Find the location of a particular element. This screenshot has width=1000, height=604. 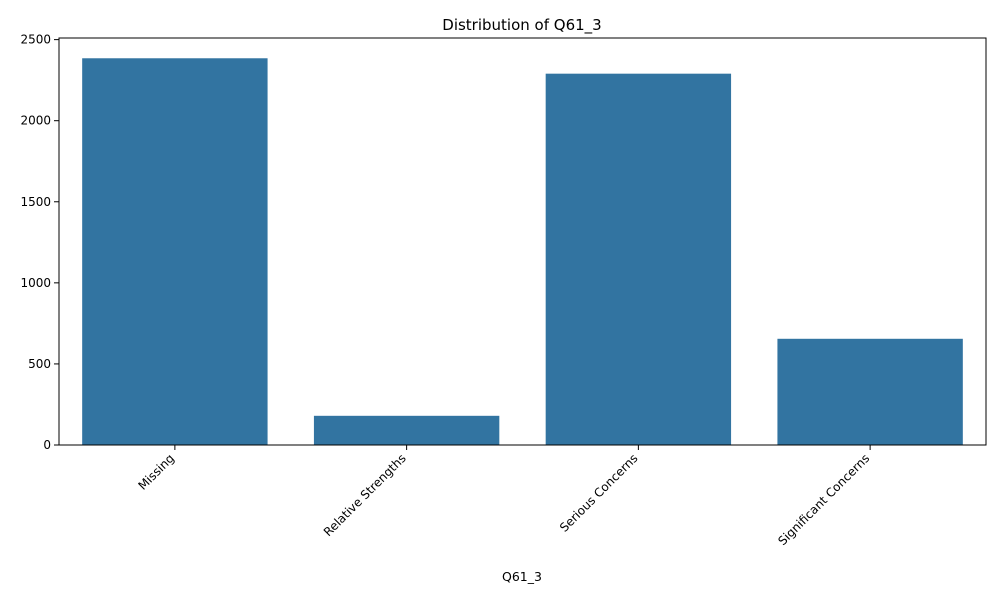

y-tick-label: 0 is located at coordinates (47, 445).